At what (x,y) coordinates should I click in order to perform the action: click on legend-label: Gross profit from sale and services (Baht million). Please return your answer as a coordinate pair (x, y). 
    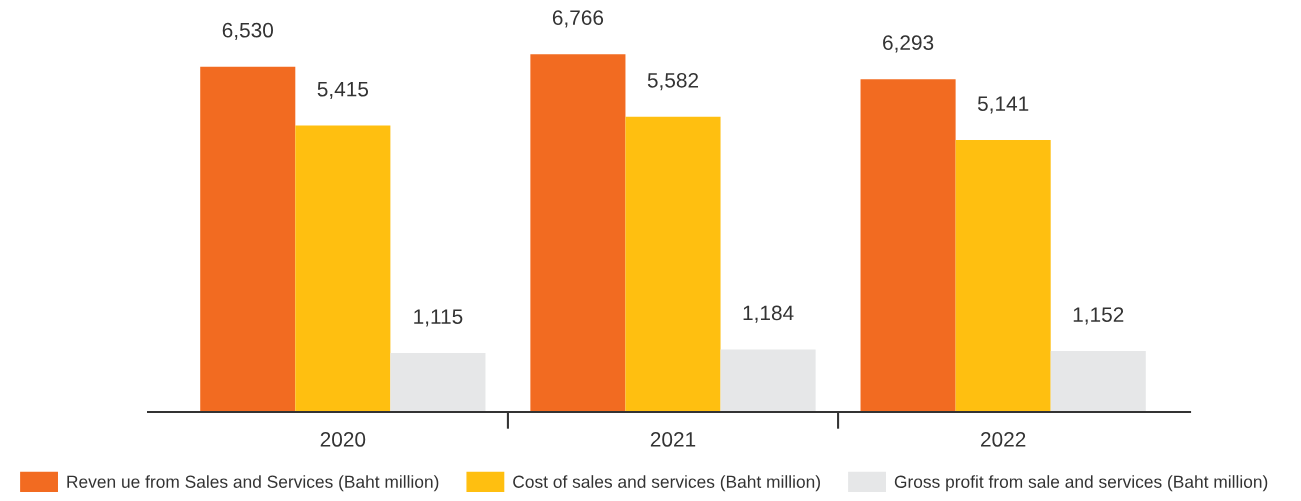
    Looking at the image, I should click on (1081, 483).